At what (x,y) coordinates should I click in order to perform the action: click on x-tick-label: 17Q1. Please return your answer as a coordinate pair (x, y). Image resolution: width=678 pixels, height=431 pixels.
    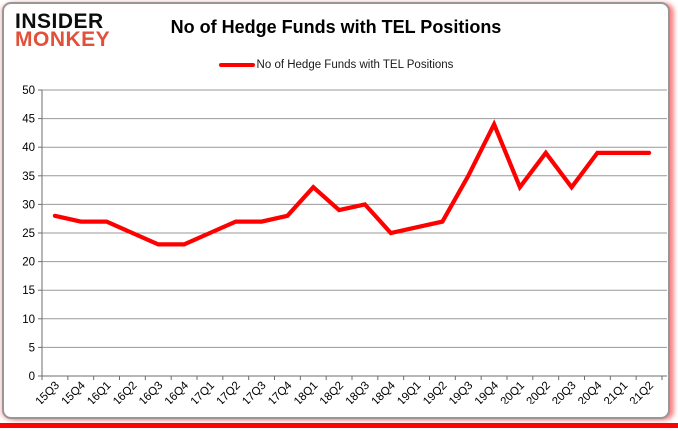
    Looking at the image, I should click on (203, 392).